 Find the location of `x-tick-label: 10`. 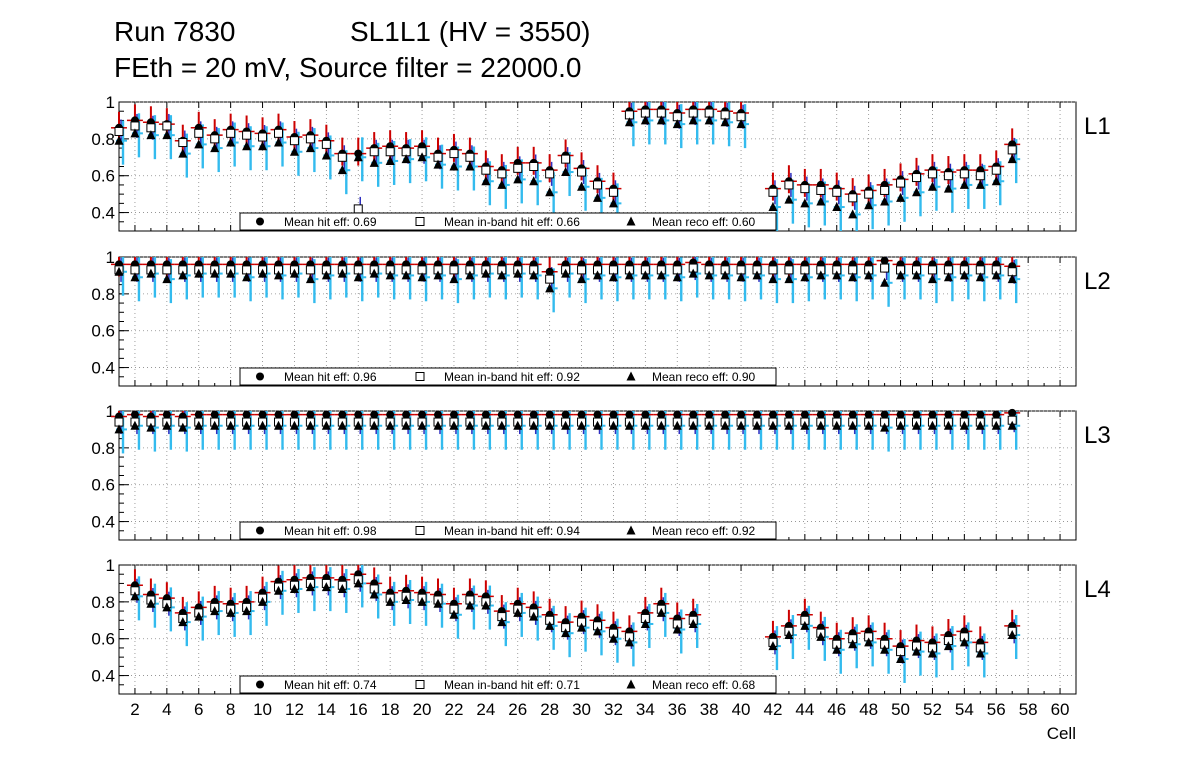

x-tick-label: 10 is located at coordinates (262, 709).